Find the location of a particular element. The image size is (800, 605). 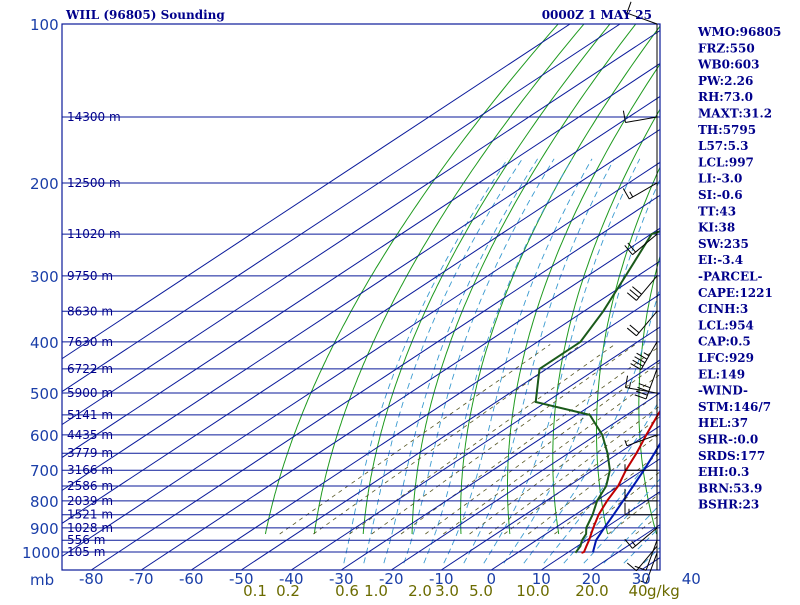

index-value: WMO:96805 is located at coordinates (739, 32).